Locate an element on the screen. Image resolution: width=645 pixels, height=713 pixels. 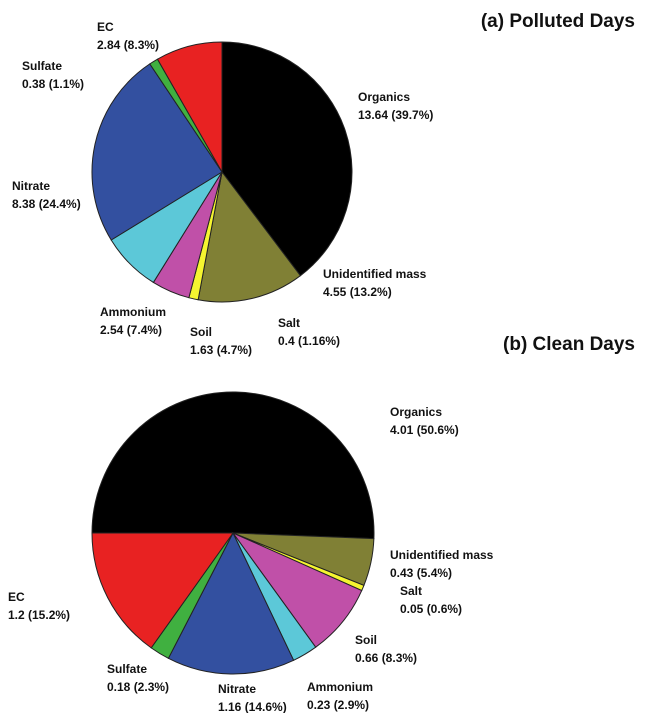
value-label: 4.55 (13.2%) is located at coordinates (357, 292).